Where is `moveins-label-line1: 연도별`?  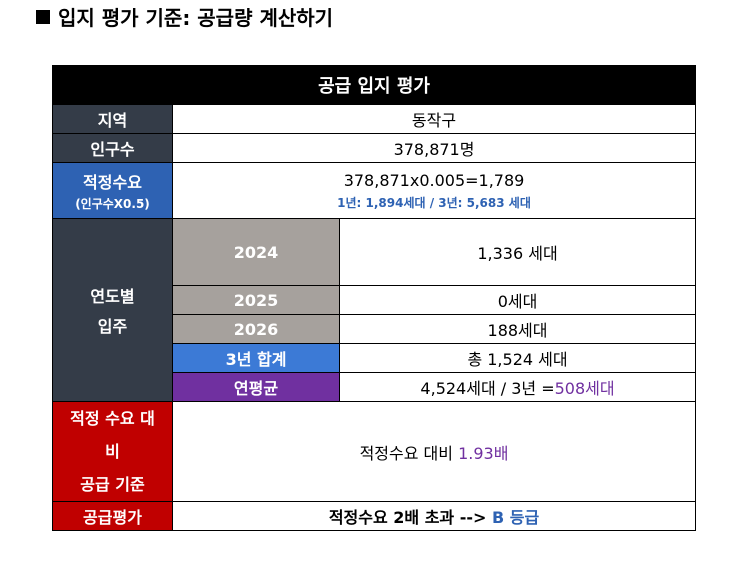 moveins-label-line1: 연도별 is located at coordinates (112, 296).